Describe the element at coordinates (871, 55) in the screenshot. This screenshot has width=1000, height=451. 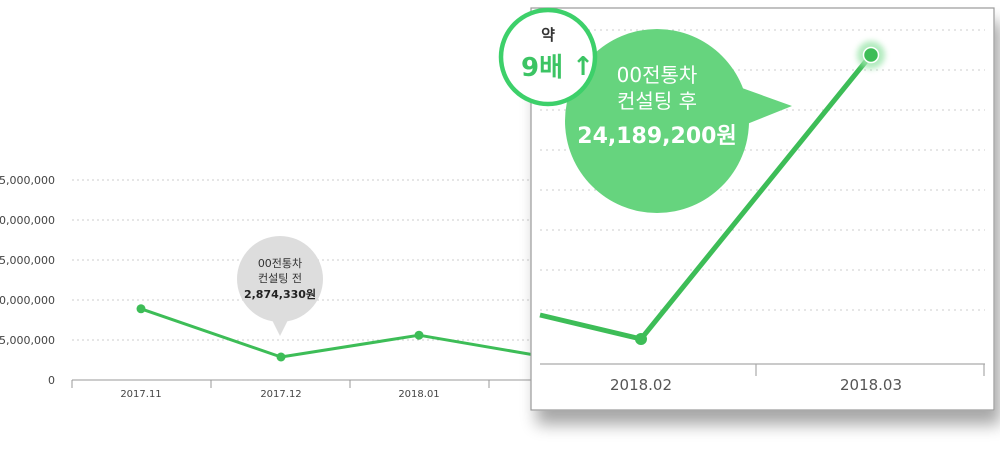
I see `zoom-data-point-highlight` at that location.